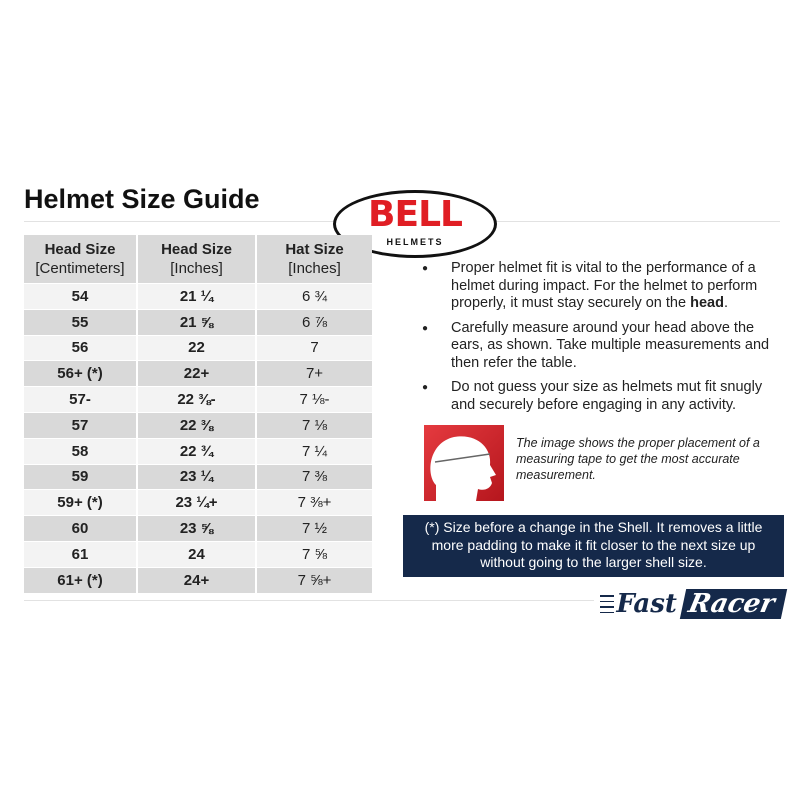 The height and width of the screenshot is (800, 800). Describe the element at coordinates (196, 528) in the screenshot. I see `cell-head-in: 23 ⅝` at that location.